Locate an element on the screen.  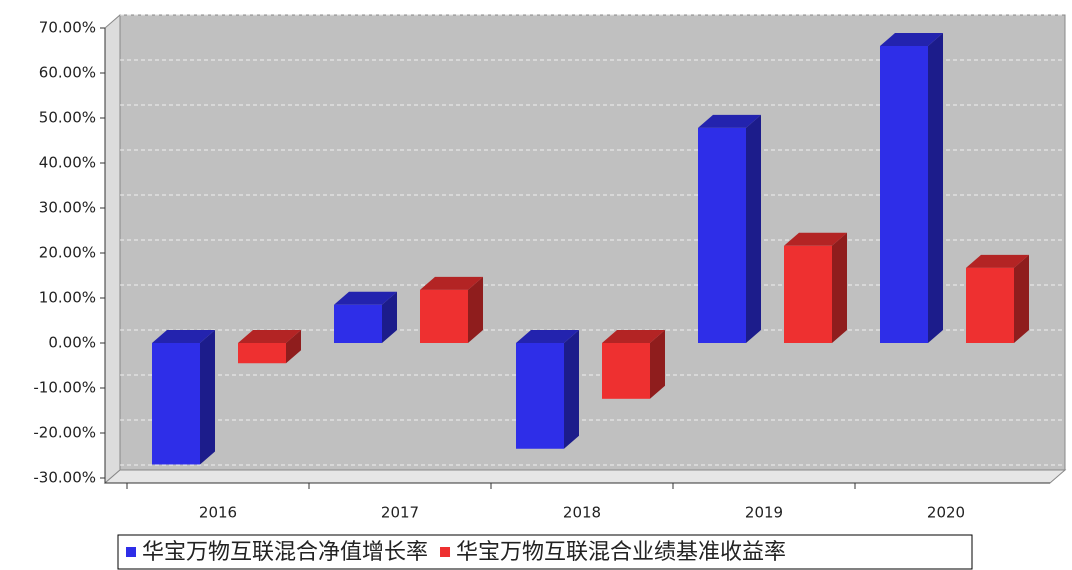
x-tick-label: 2018 is located at coordinates (582, 513).